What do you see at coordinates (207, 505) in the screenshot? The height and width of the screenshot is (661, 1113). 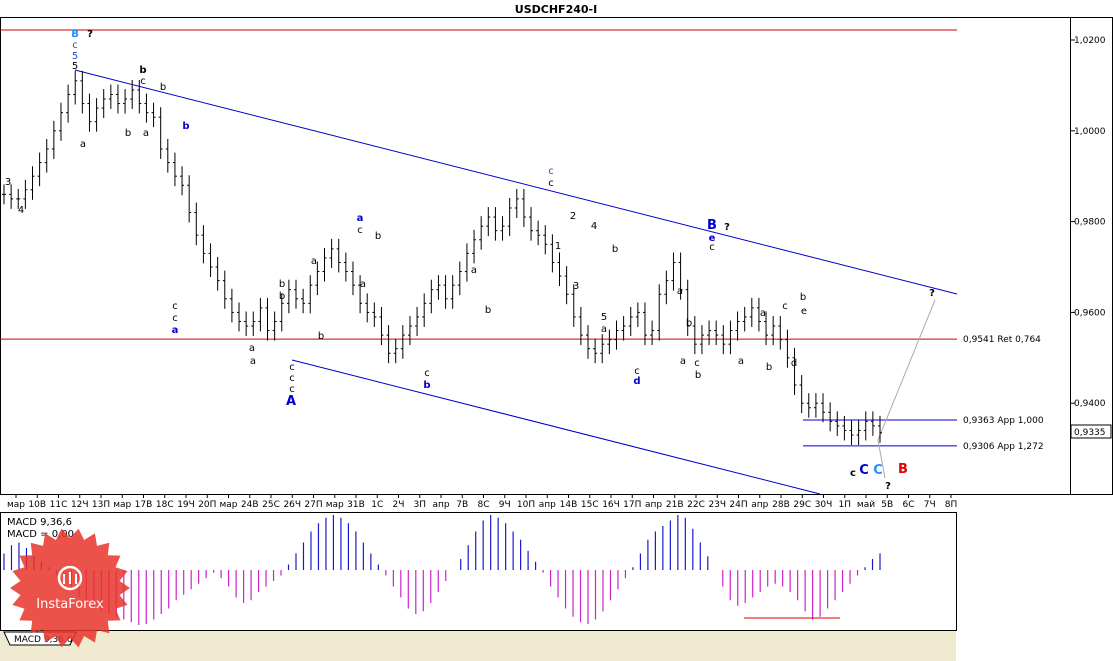 I see `time-tick-label: 20П` at bounding box center [207, 505].